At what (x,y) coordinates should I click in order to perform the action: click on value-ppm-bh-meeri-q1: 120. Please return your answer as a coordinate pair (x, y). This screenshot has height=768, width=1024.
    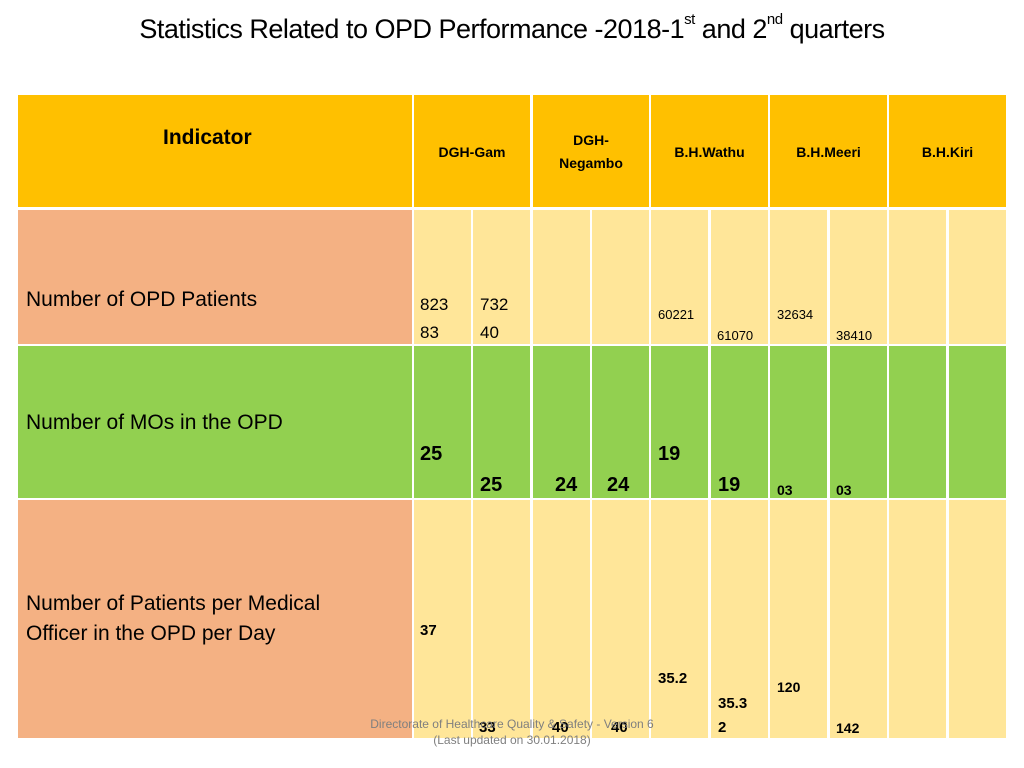
    Looking at the image, I should click on (789, 687).